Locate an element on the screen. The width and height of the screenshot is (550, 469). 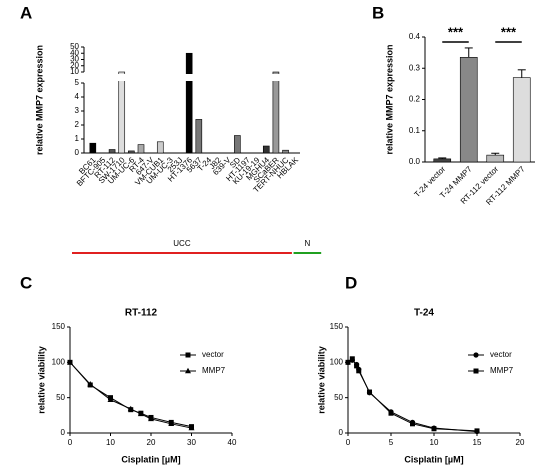
axis-break is located at coordinates (192, 77).